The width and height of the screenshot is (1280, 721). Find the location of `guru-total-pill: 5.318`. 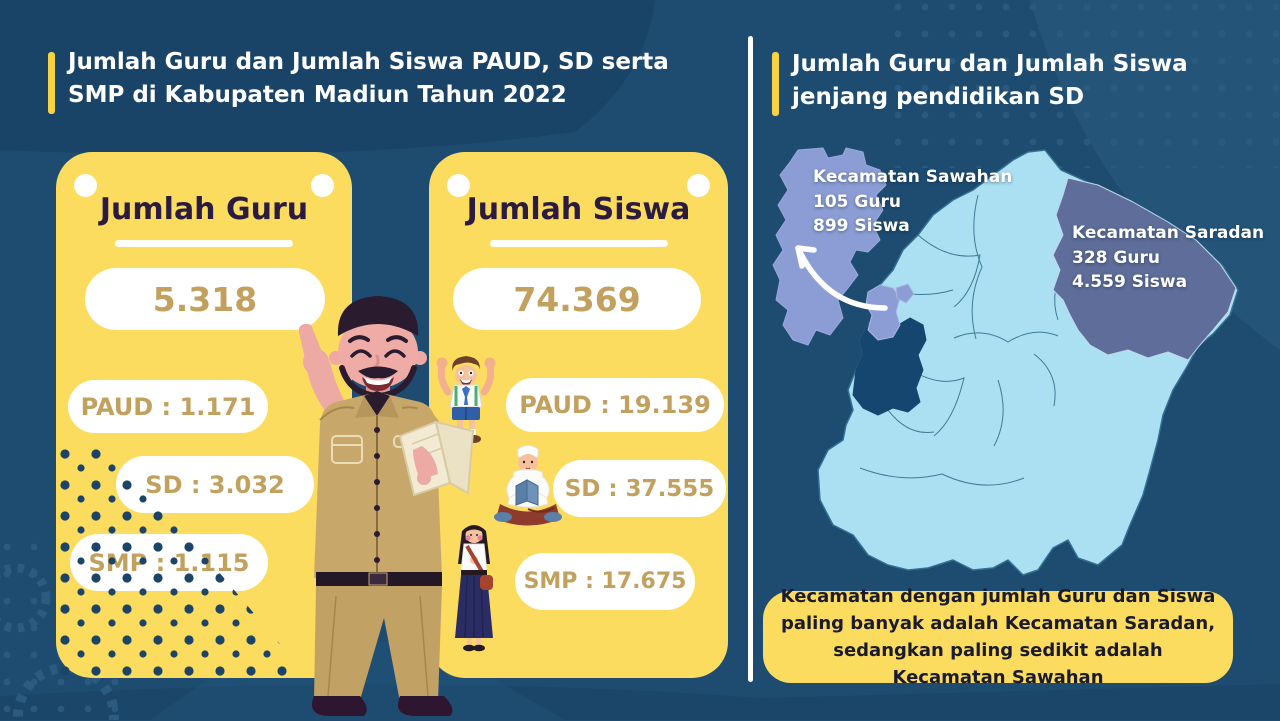

guru-total-pill: 5.318 is located at coordinates (205, 299).